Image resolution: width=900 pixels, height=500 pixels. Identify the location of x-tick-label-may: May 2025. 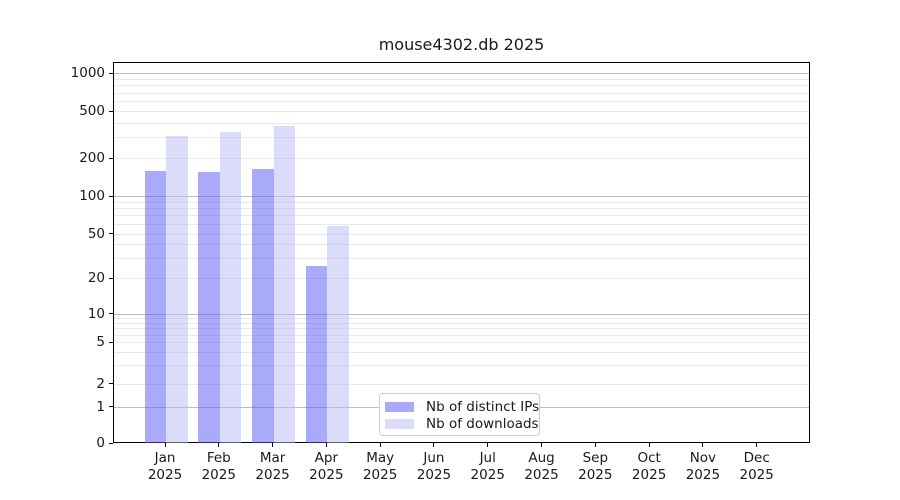
(380, 467).